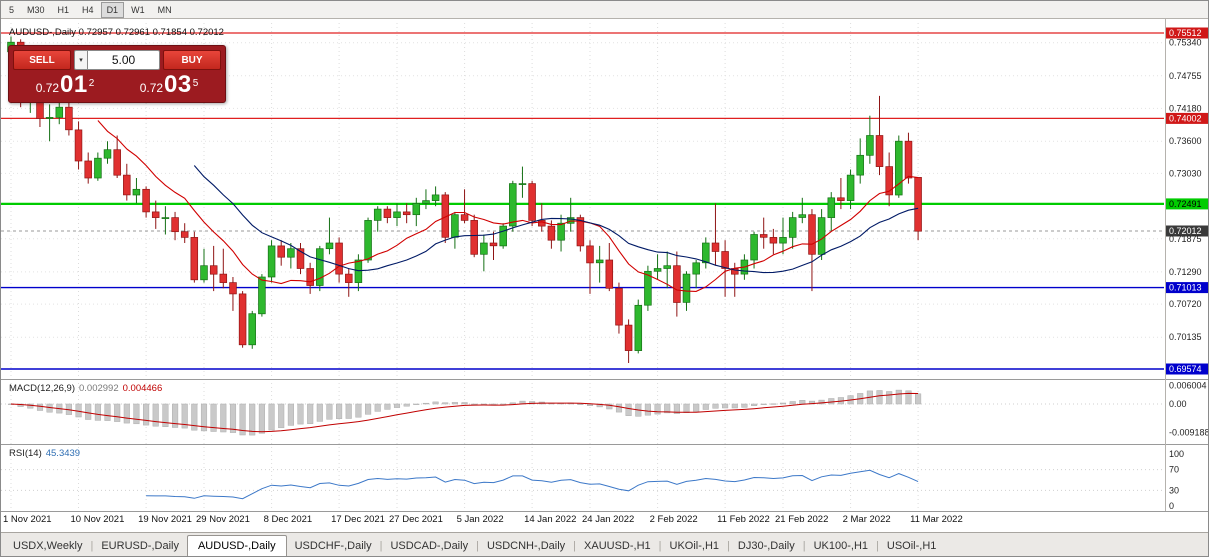 The height and width of the screenshot is (557, 1209). What do you see at coordinates (1185, 304) in the screenshot?
I see `svg-text: 0.70720` at bounding box center [1185, 304].